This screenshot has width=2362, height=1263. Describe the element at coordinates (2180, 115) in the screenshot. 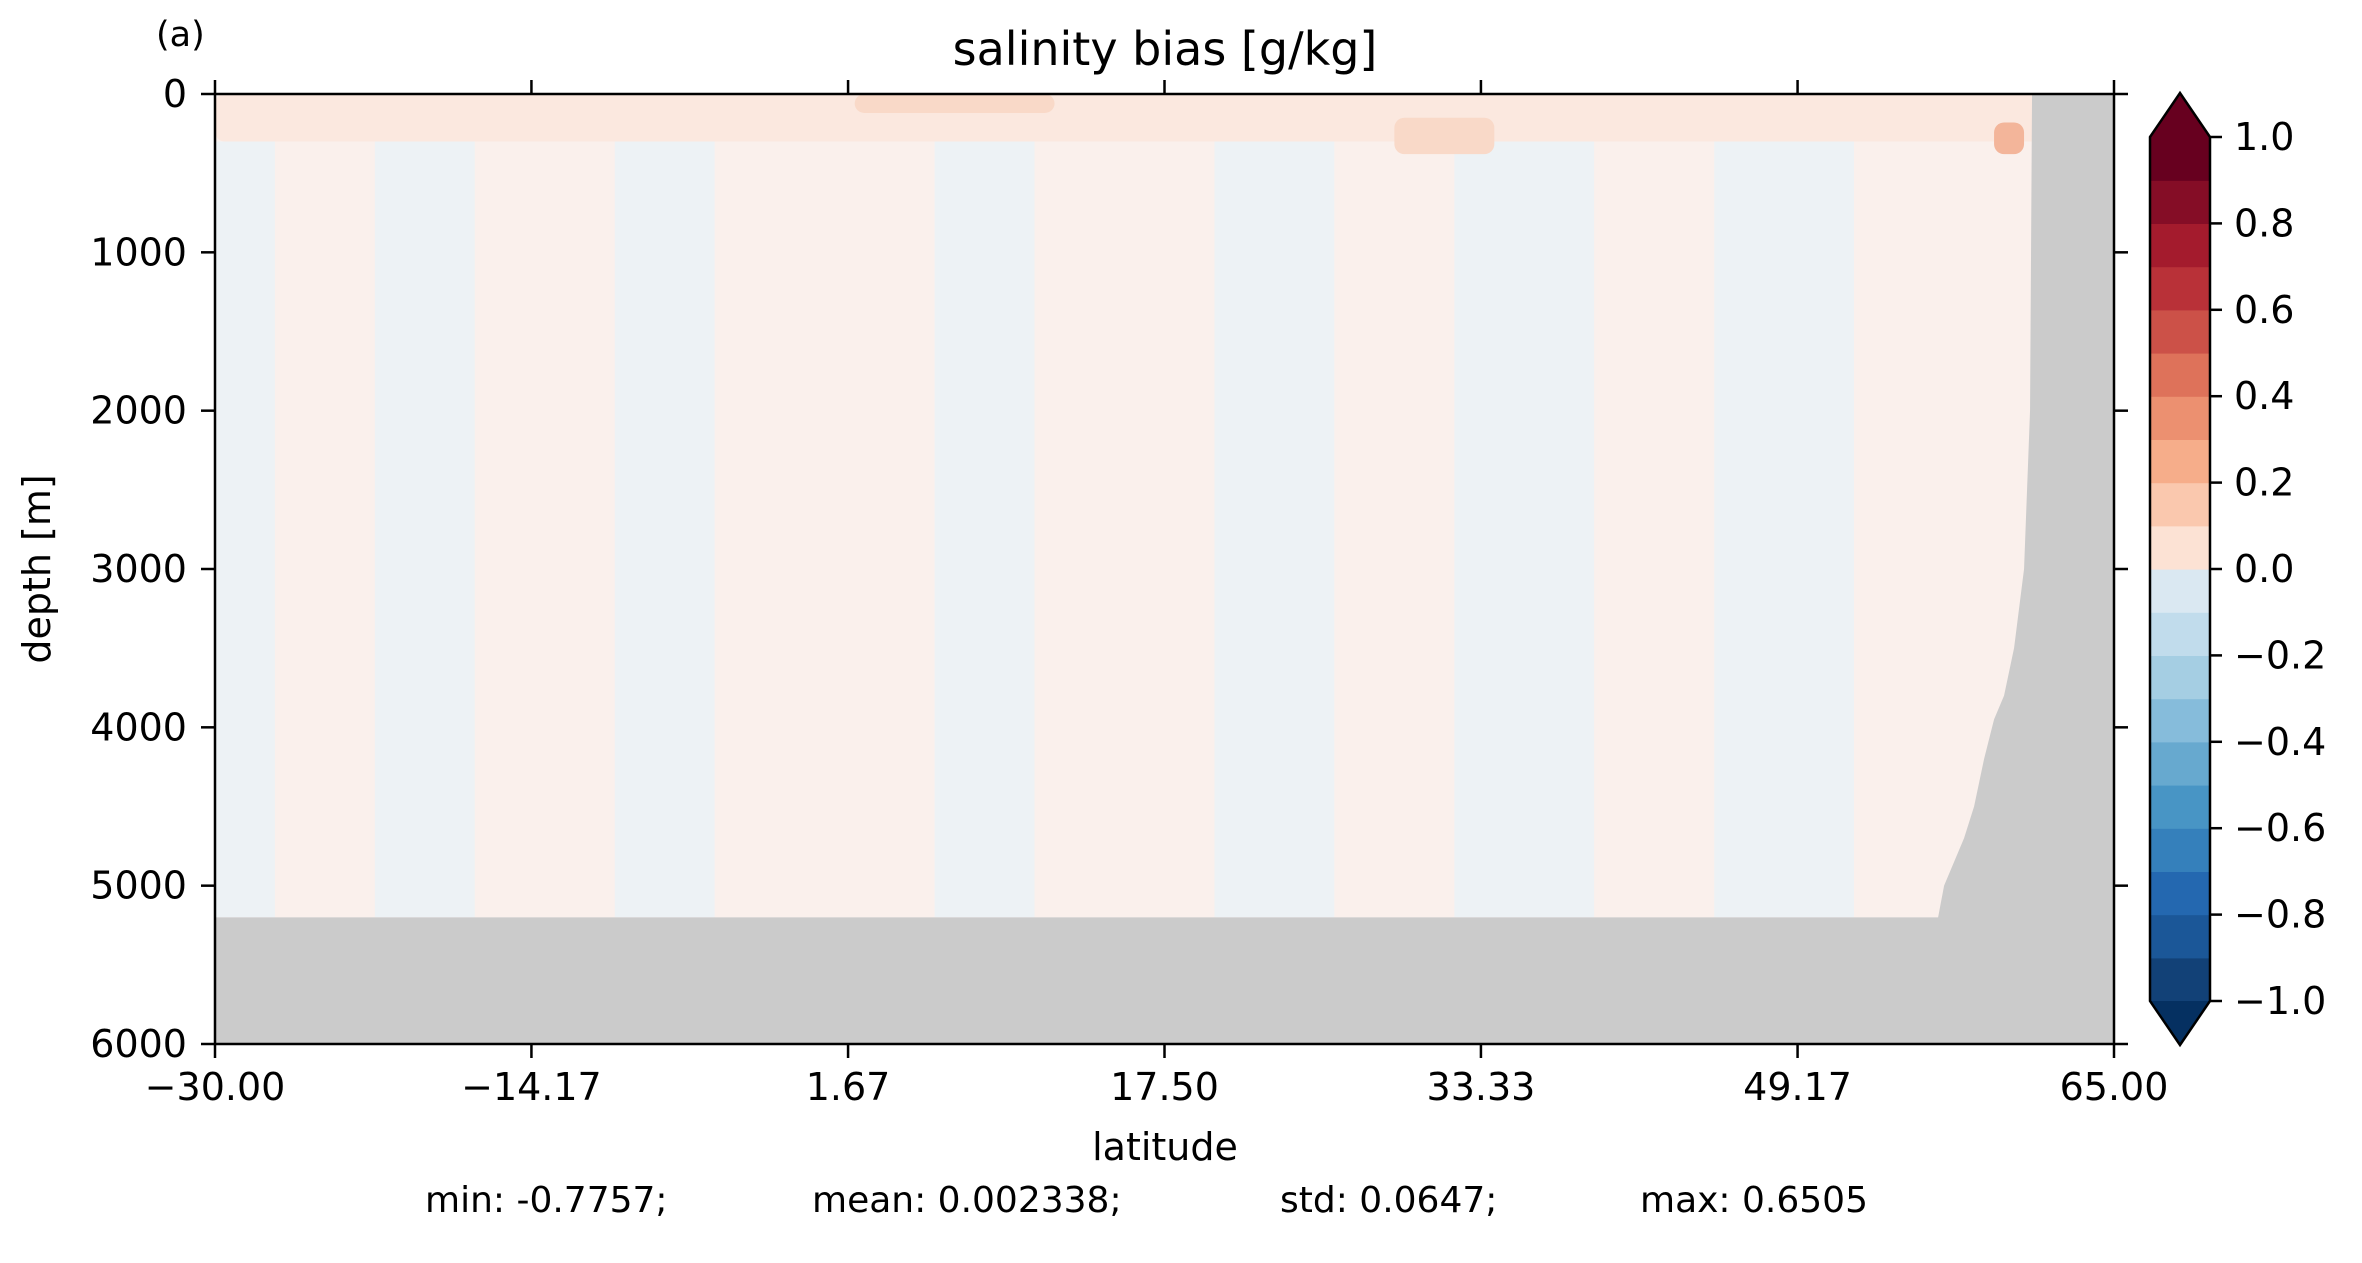

I see `colorbar-extend-max` at that location.